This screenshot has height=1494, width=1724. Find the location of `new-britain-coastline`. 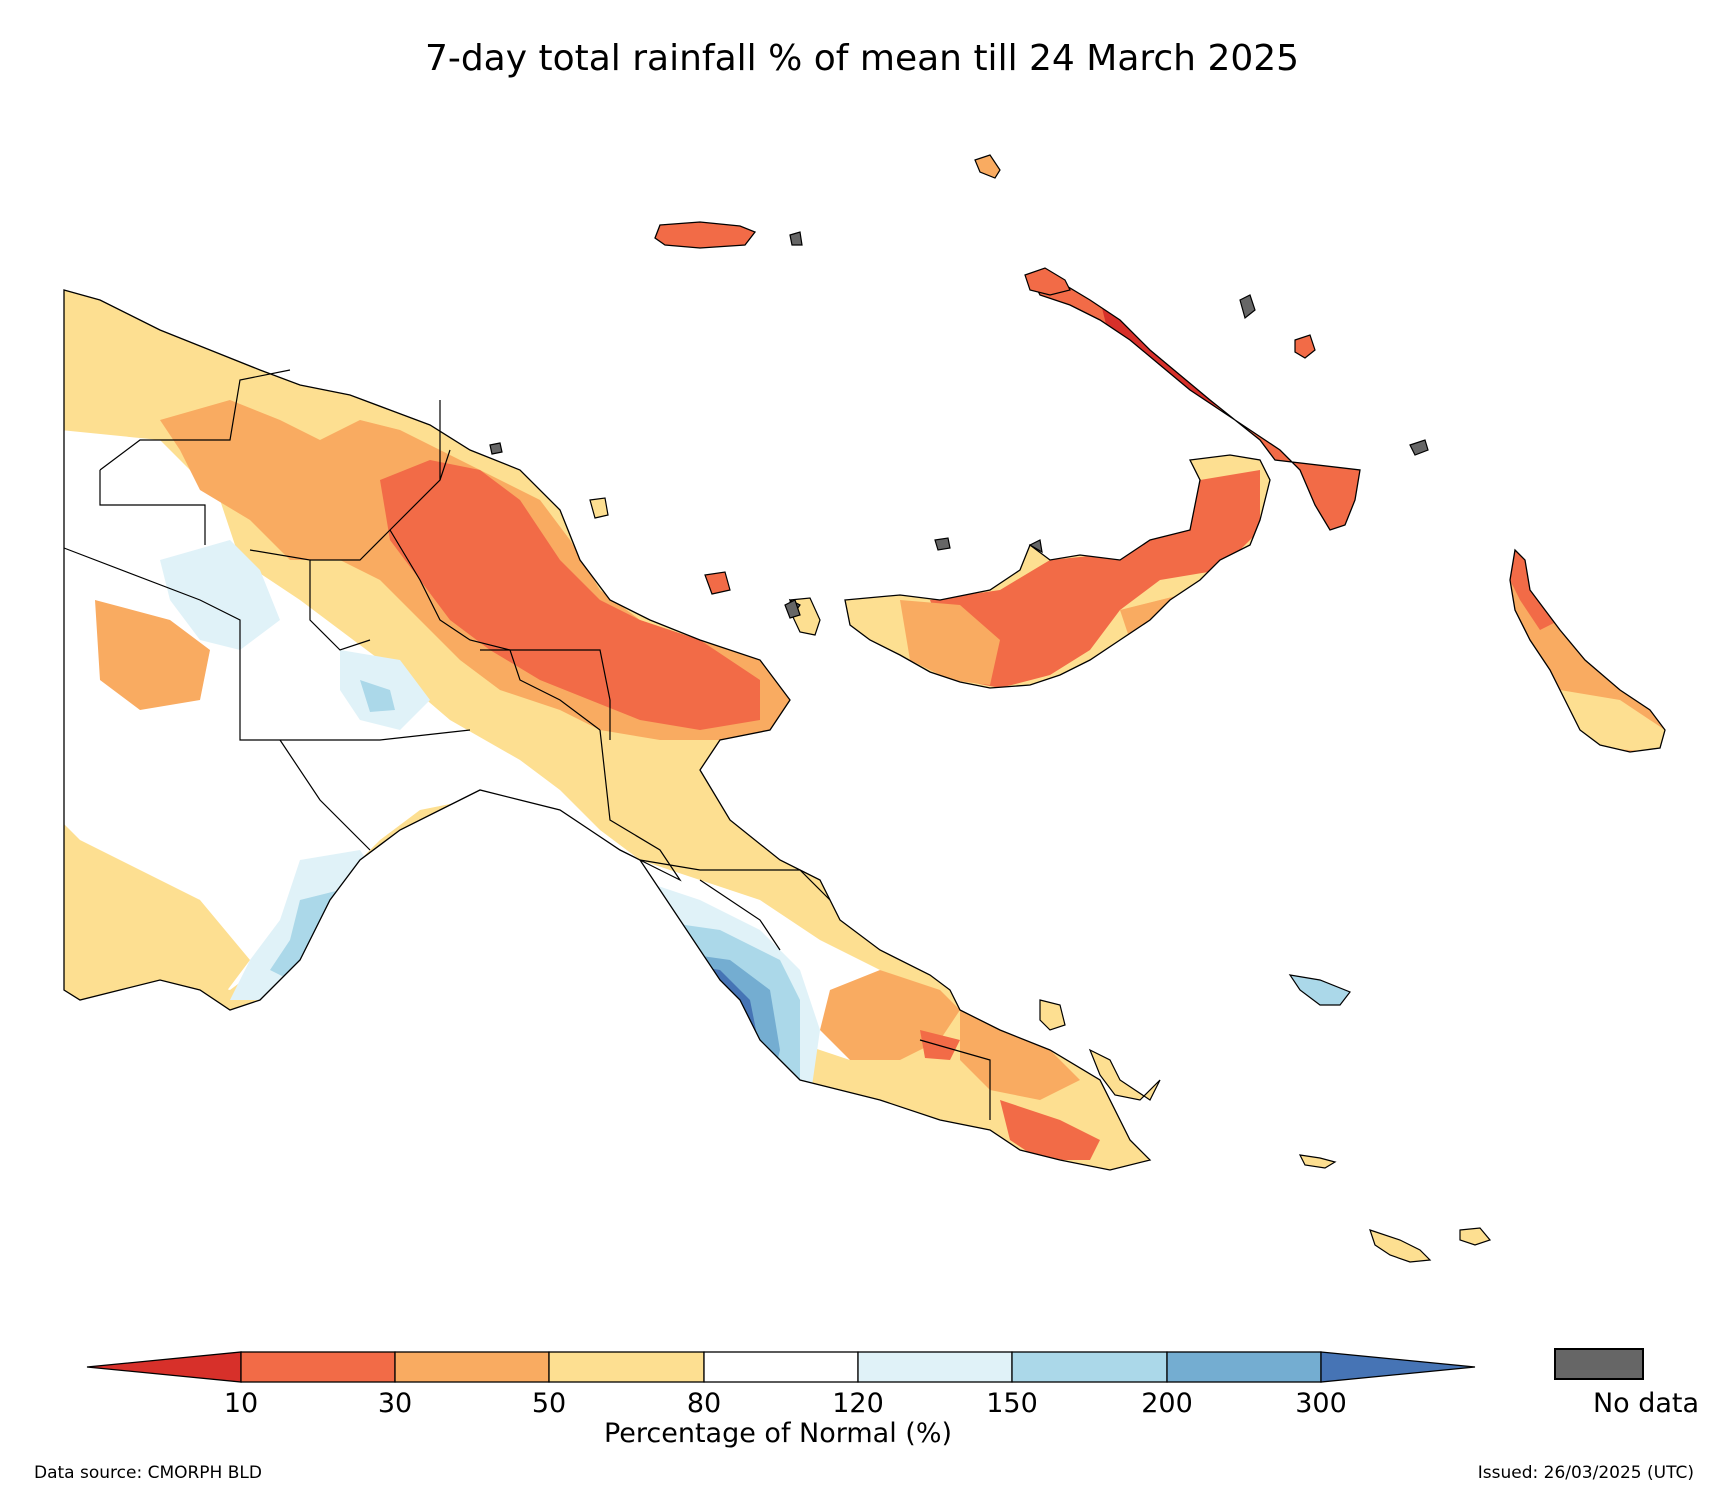

new-britain-coastline is located at coordinates (1057, 571).